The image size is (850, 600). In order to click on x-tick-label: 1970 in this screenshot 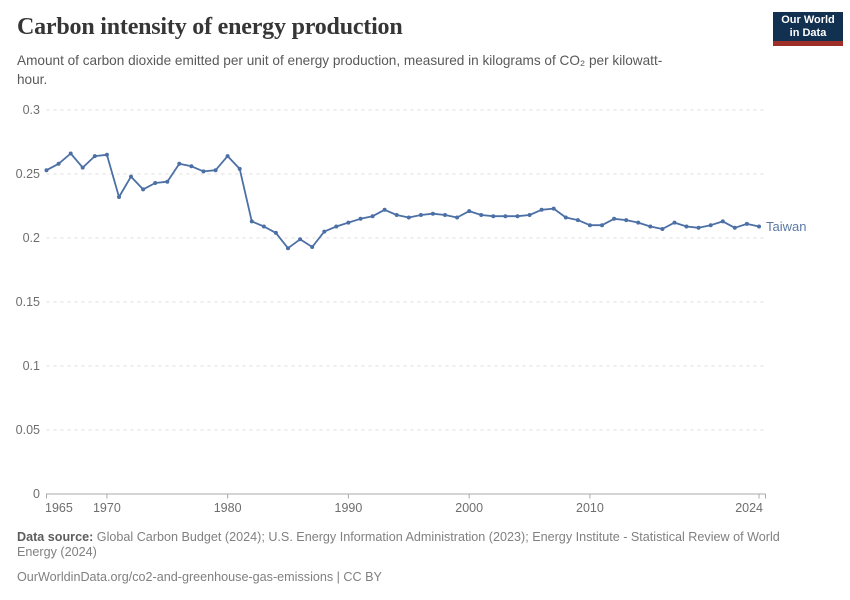, I will do `click(107, 508)`.